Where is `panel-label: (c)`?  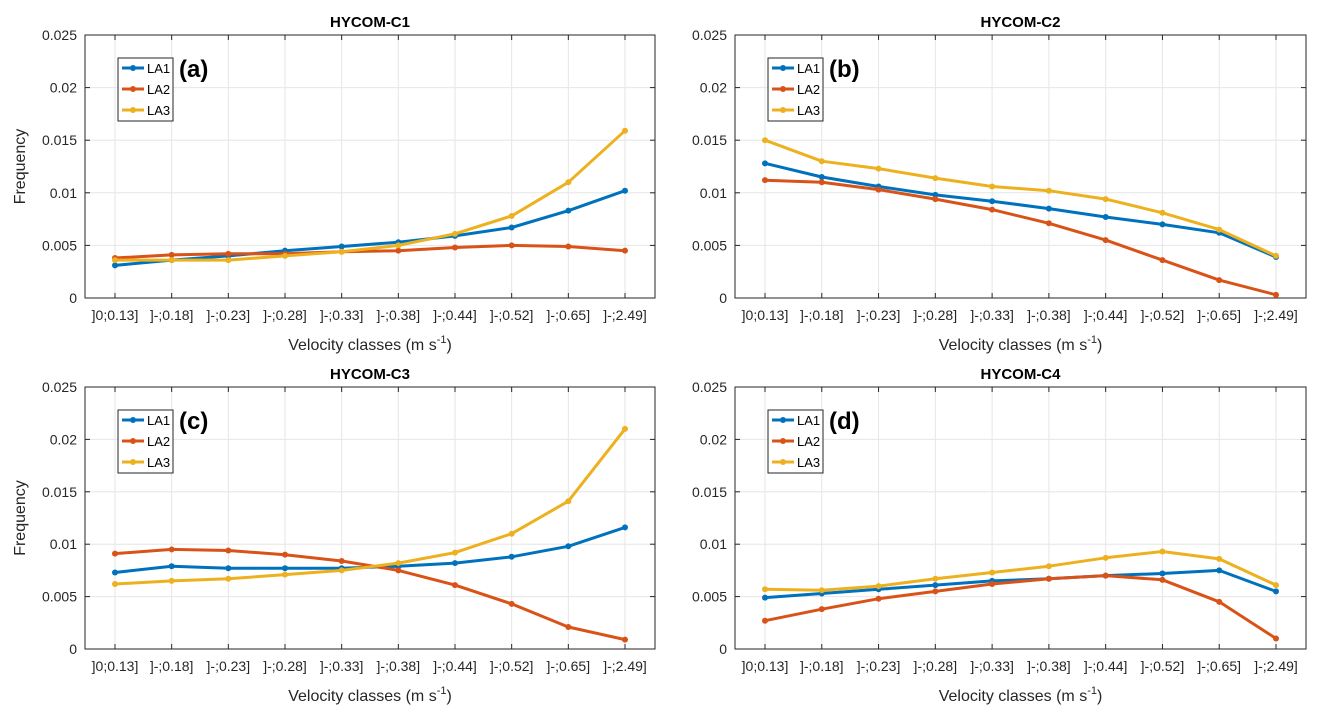
panel-label: (c) is located at coordinates (193, 421).